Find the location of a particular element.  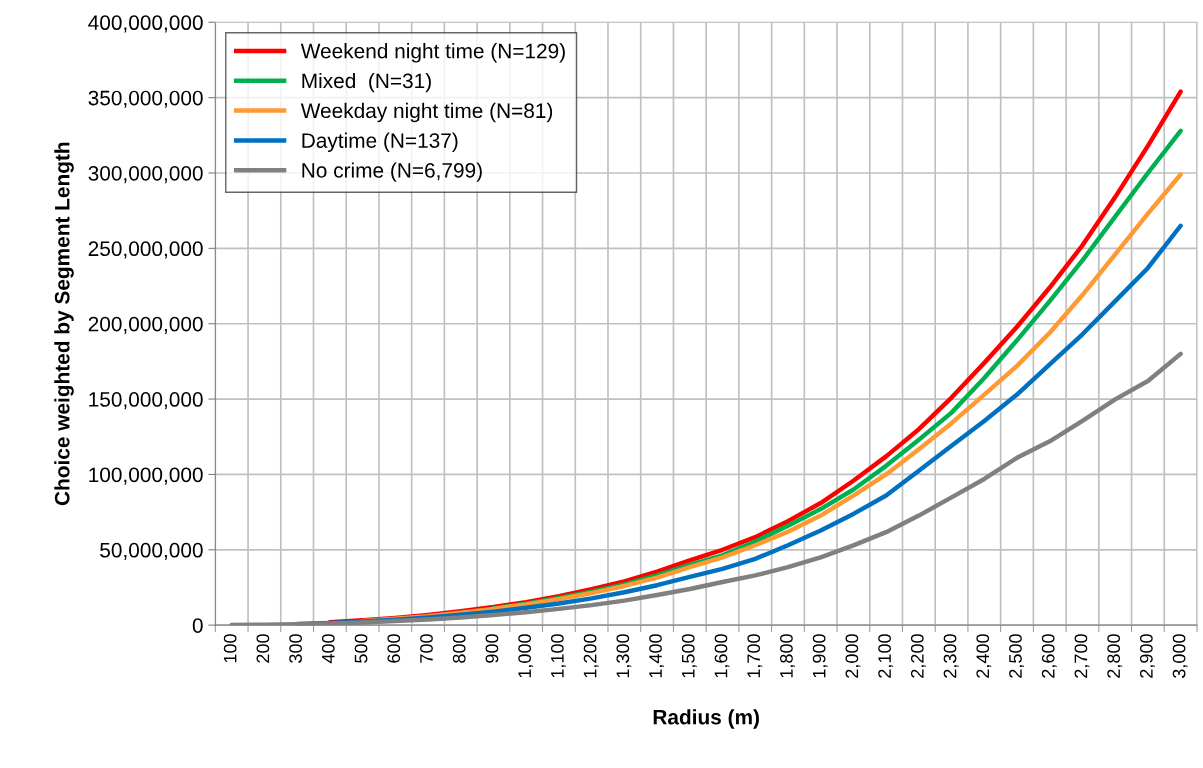

x-tick-label: 1,400 is located at coordinates (657, 656).